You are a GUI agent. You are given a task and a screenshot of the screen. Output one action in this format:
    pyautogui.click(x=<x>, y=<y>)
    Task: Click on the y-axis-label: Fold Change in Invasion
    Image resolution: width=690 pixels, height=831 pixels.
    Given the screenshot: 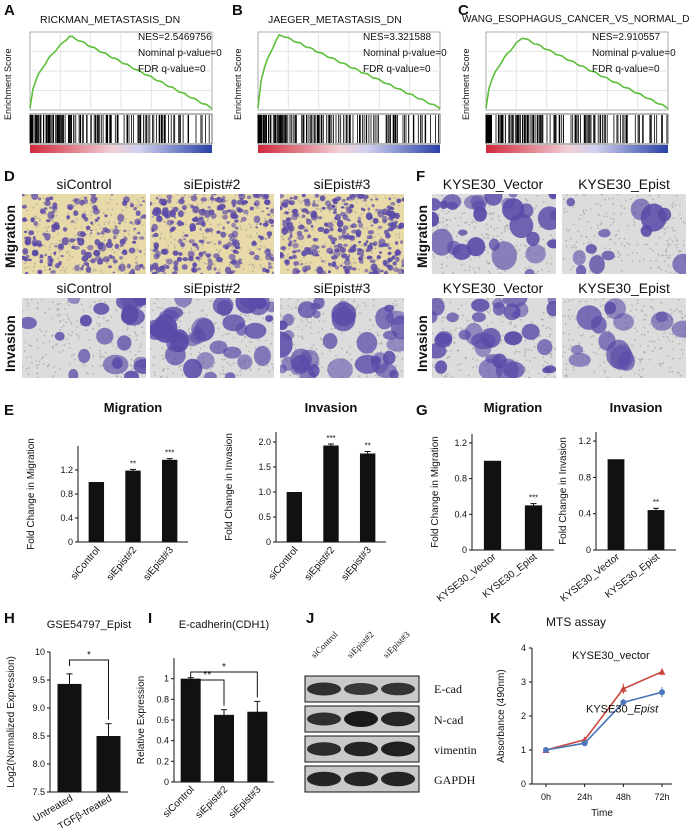 What is the action you would take?
    pyautogui.click(x=229, y=487)
    